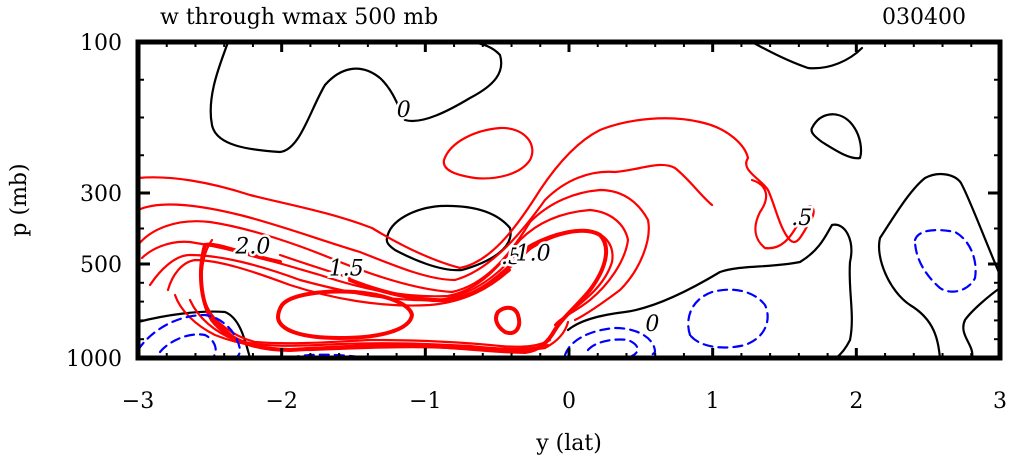 This screenshot has height=461, width=1020. I want to click on contour-1.0, so click(385, 267).